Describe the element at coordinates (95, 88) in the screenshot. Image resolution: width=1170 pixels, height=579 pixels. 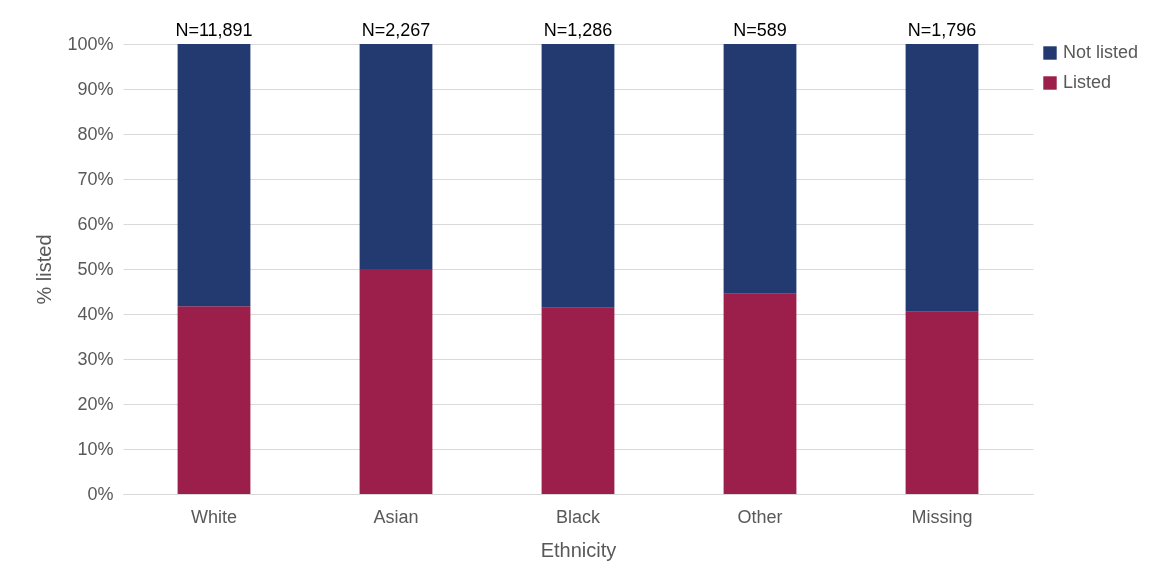
I see `y-tick-label: 90%` at that location.